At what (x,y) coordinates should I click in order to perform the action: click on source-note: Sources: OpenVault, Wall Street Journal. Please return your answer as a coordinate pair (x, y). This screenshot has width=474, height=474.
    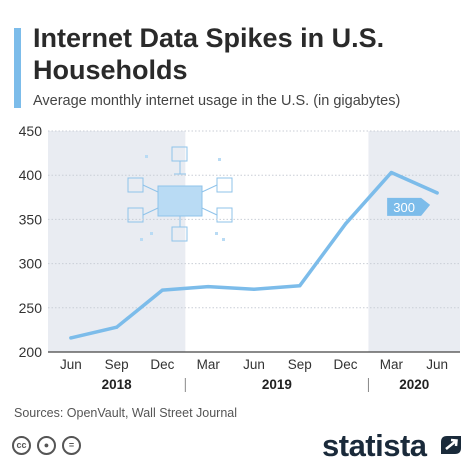
    Looking at the image, I should click on (126, 413).